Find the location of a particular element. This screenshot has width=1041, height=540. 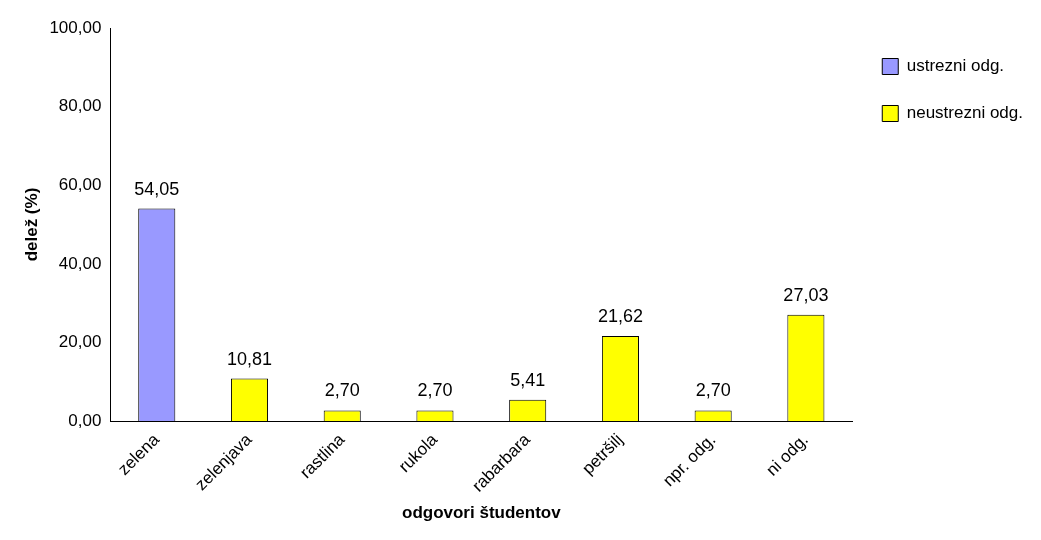

x-tick-label: npr. odg. is located at coordinates (689, 460).